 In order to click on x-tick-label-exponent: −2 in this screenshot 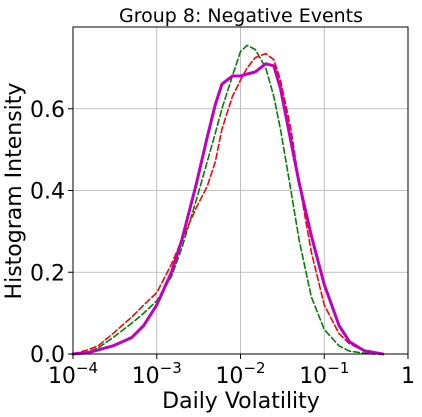, I will do `click(254, 368)`.